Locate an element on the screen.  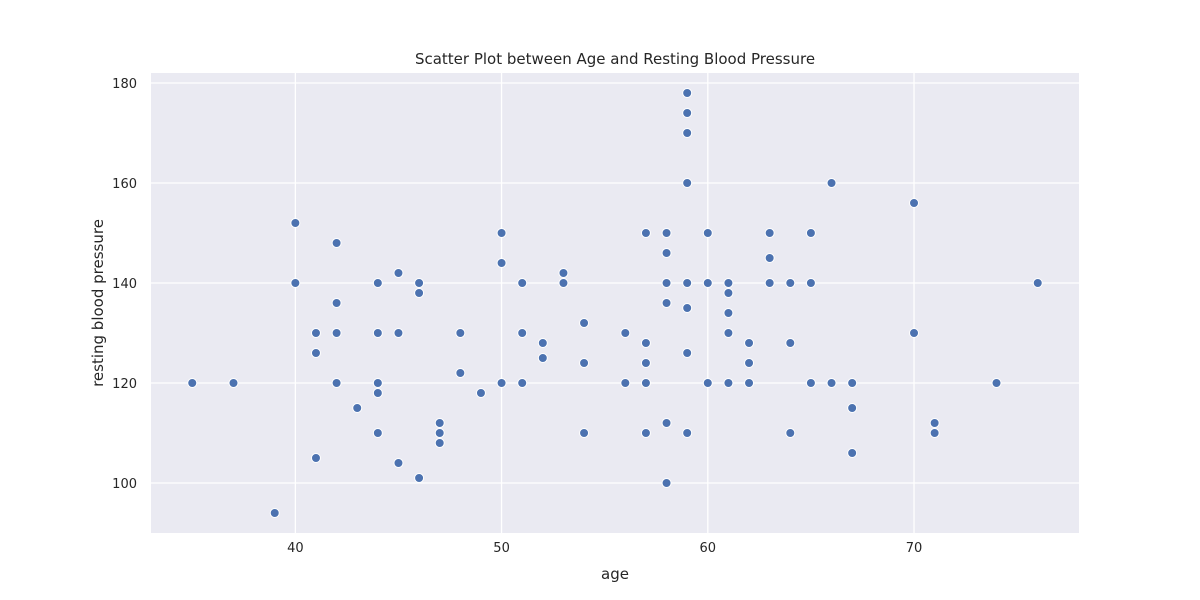
y-tick-labels: 100 120 140 160 180 is located at coordinates (124, 284).